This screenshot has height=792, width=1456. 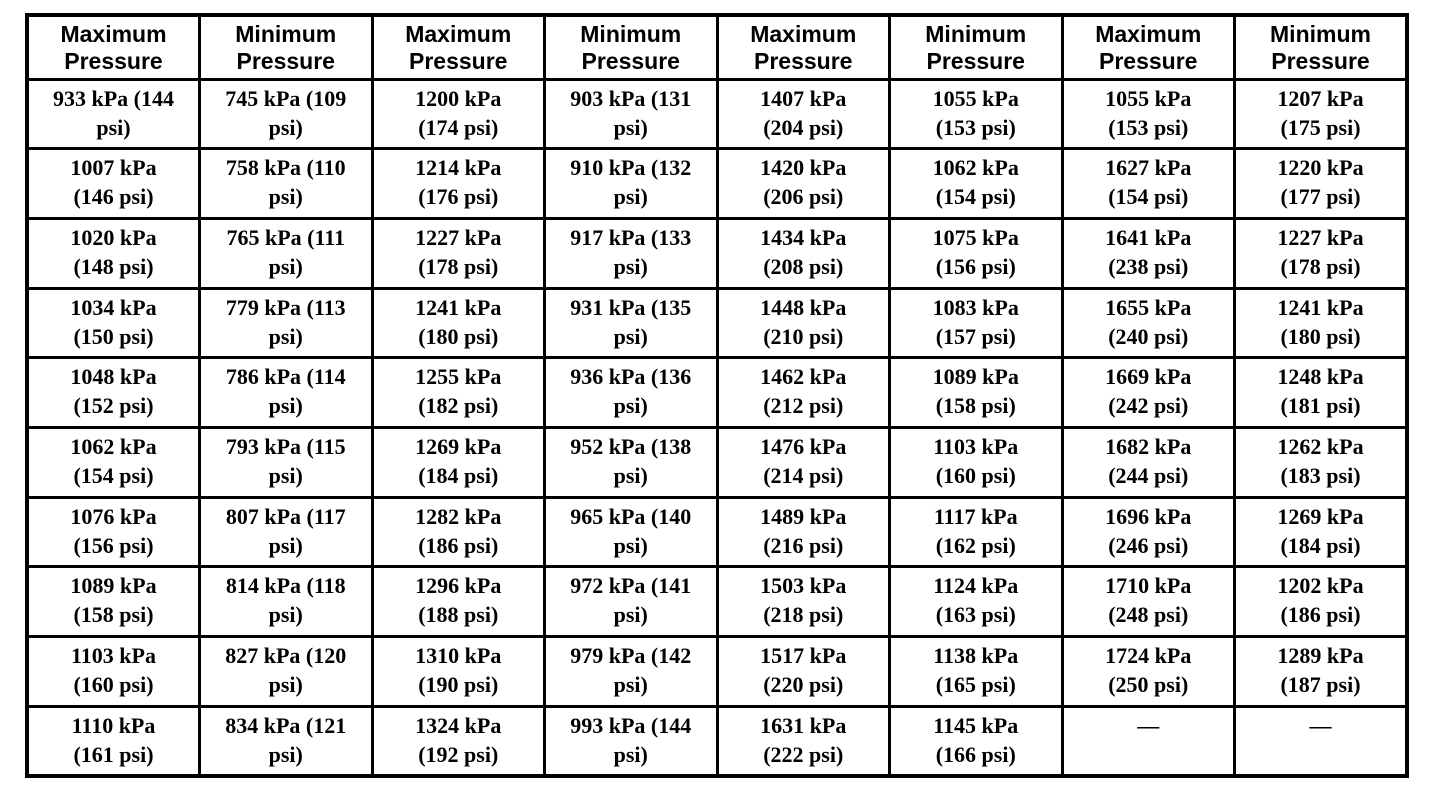 What do you see at coordinates (803, 462) in the screenshot?
I see `pressure-cell: 1476 kPa (214 psi)` at bounding box center [803, 462].